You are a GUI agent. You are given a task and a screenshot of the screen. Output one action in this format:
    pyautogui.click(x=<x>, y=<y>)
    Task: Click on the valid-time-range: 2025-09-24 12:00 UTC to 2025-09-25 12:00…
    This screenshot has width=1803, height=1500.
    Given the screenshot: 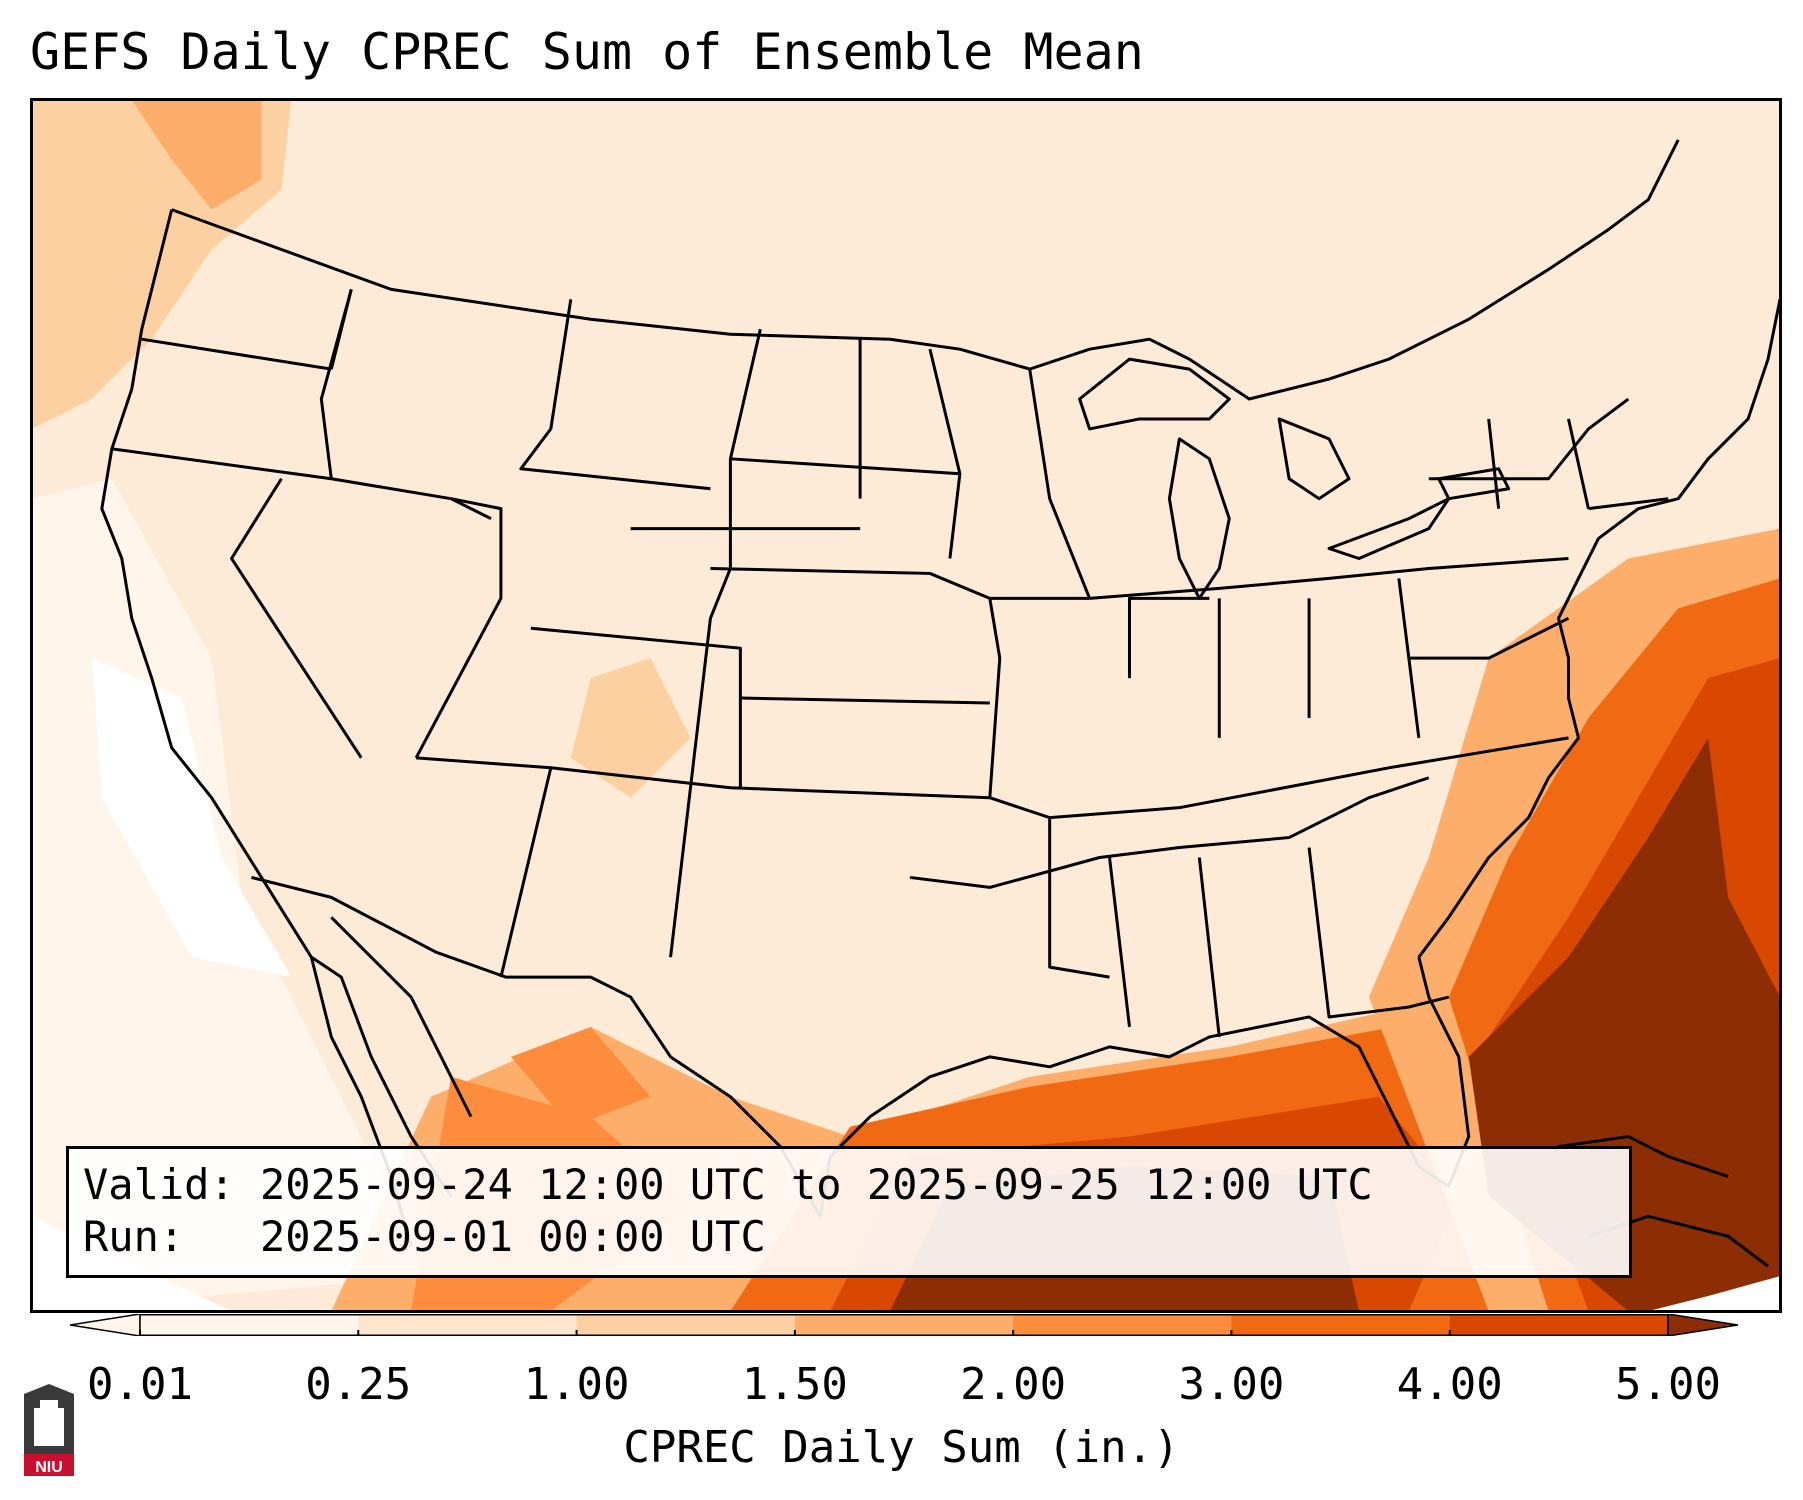 What is the action you would take?
    pyautogui.click(x=816, y=1184)
    